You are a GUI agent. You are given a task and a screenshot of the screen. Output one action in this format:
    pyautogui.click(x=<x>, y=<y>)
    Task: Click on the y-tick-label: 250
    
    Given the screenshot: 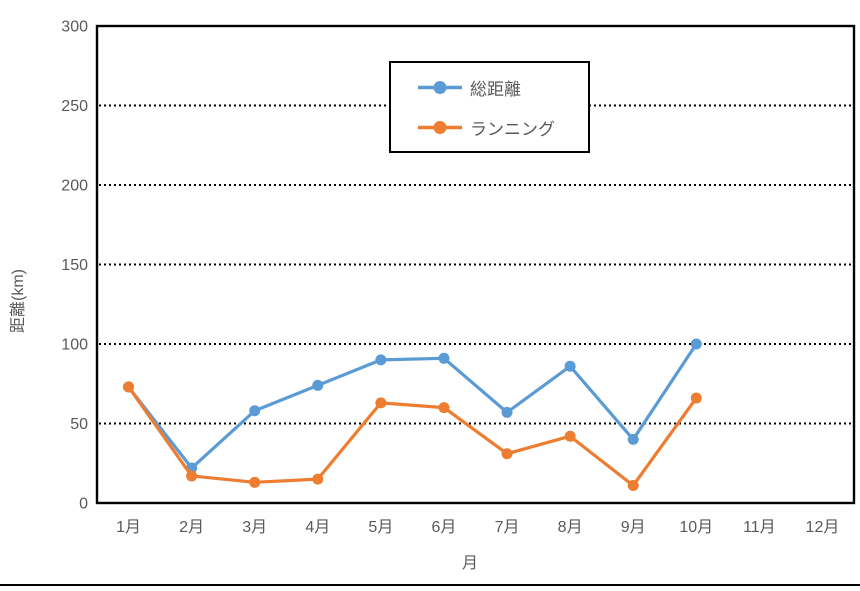 What is the action you would take?
    pyautogui.click(x=74, y=106)
    